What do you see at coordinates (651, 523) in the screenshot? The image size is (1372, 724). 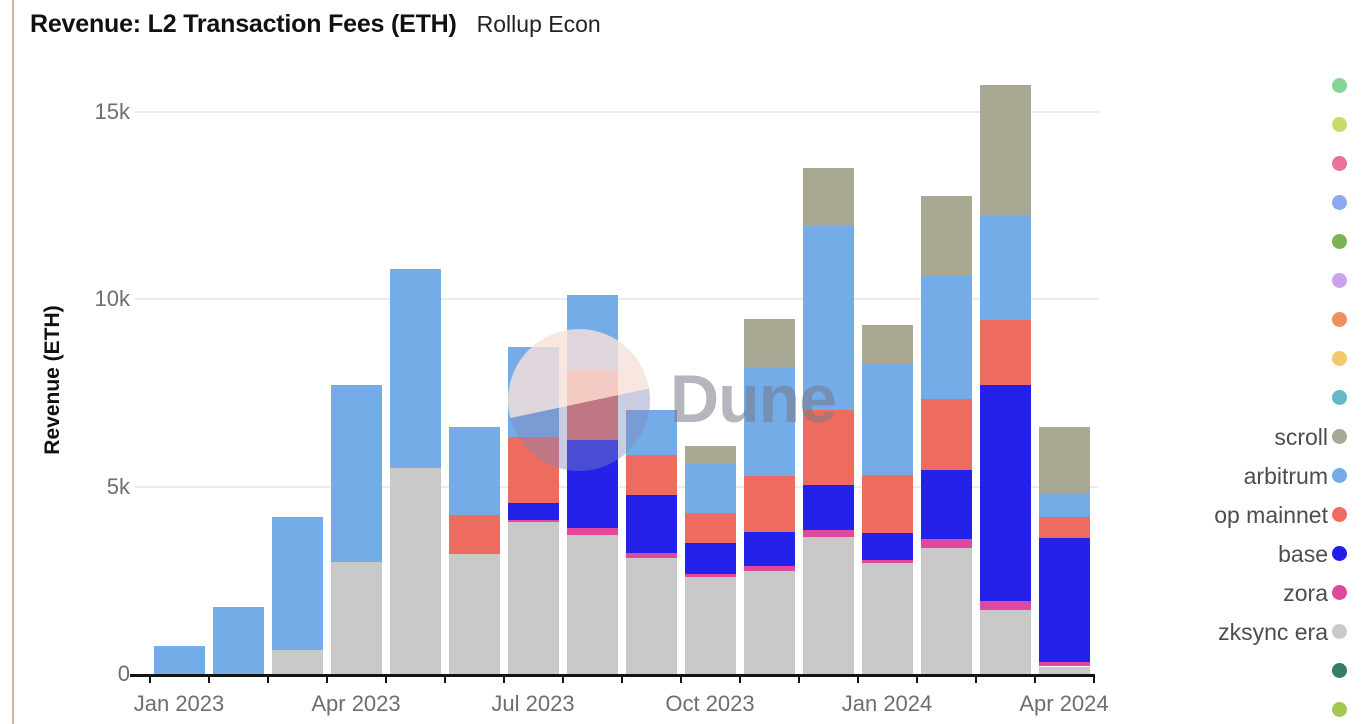 I see `bar-segment-base-Sep-2023` at bounding box center [651, 523].